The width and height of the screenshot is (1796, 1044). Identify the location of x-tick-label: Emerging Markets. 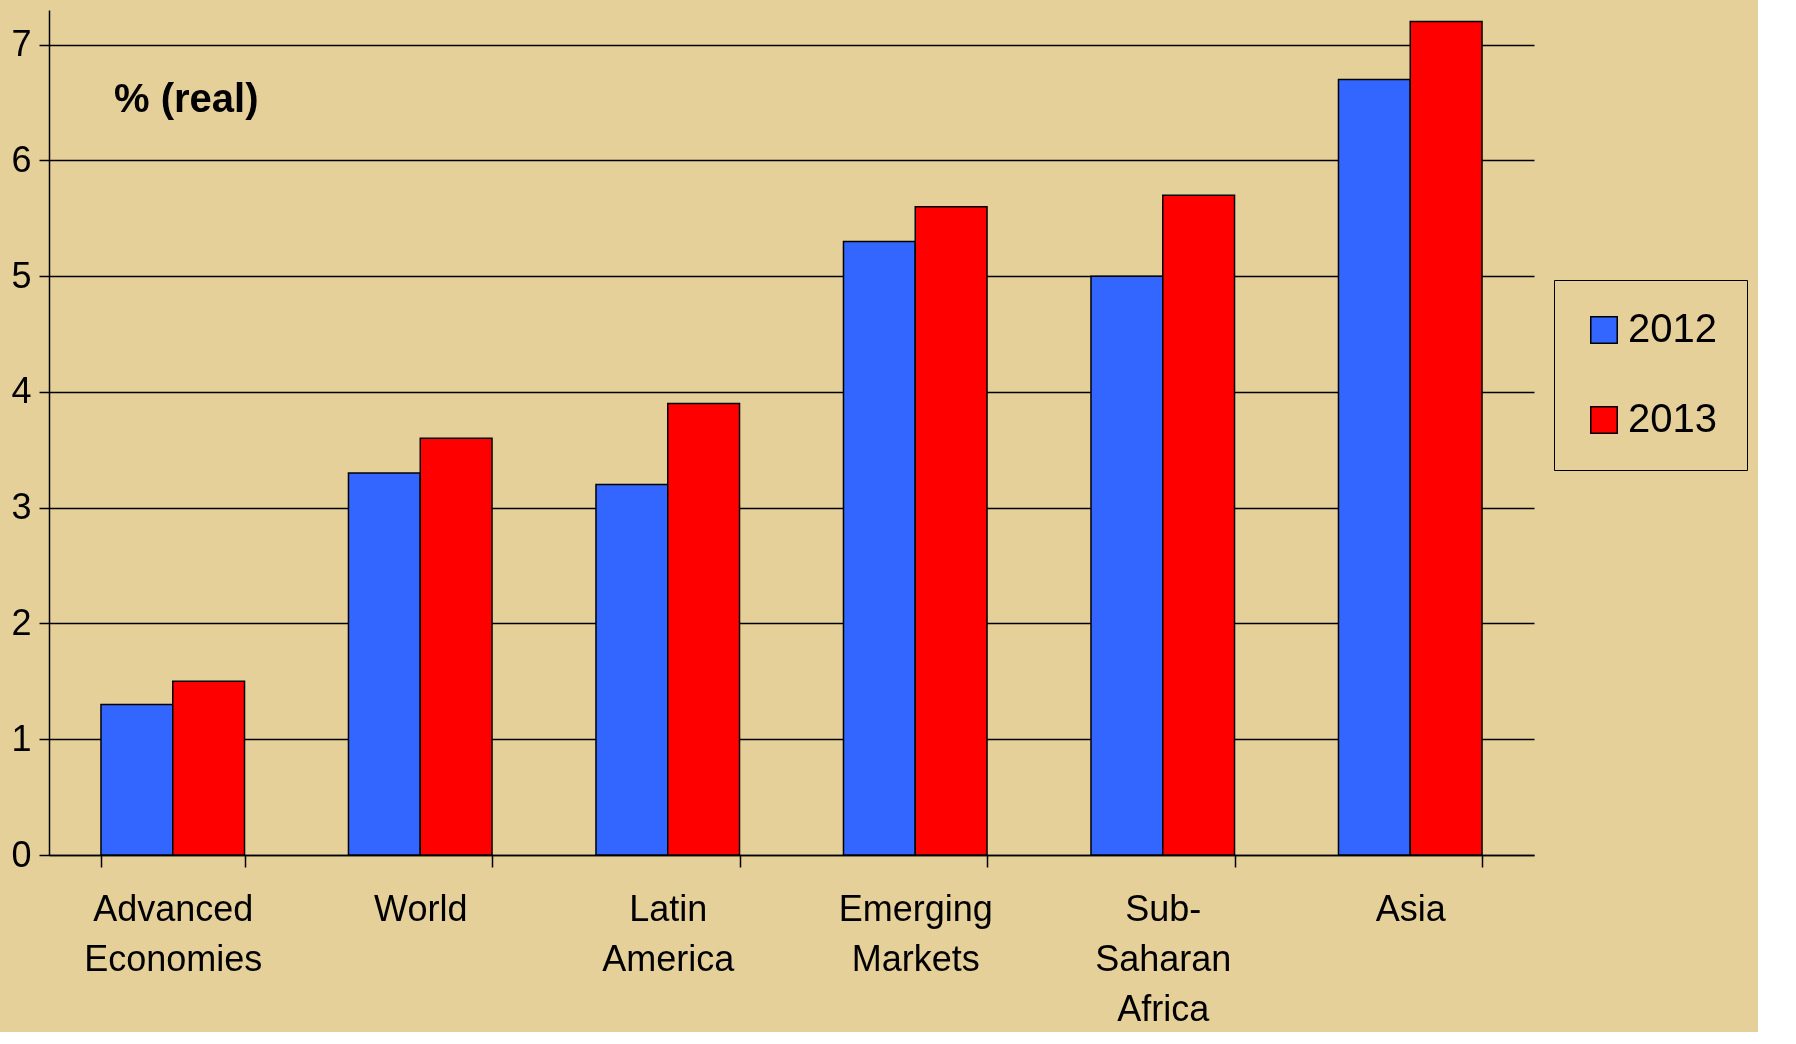
(915, 933).